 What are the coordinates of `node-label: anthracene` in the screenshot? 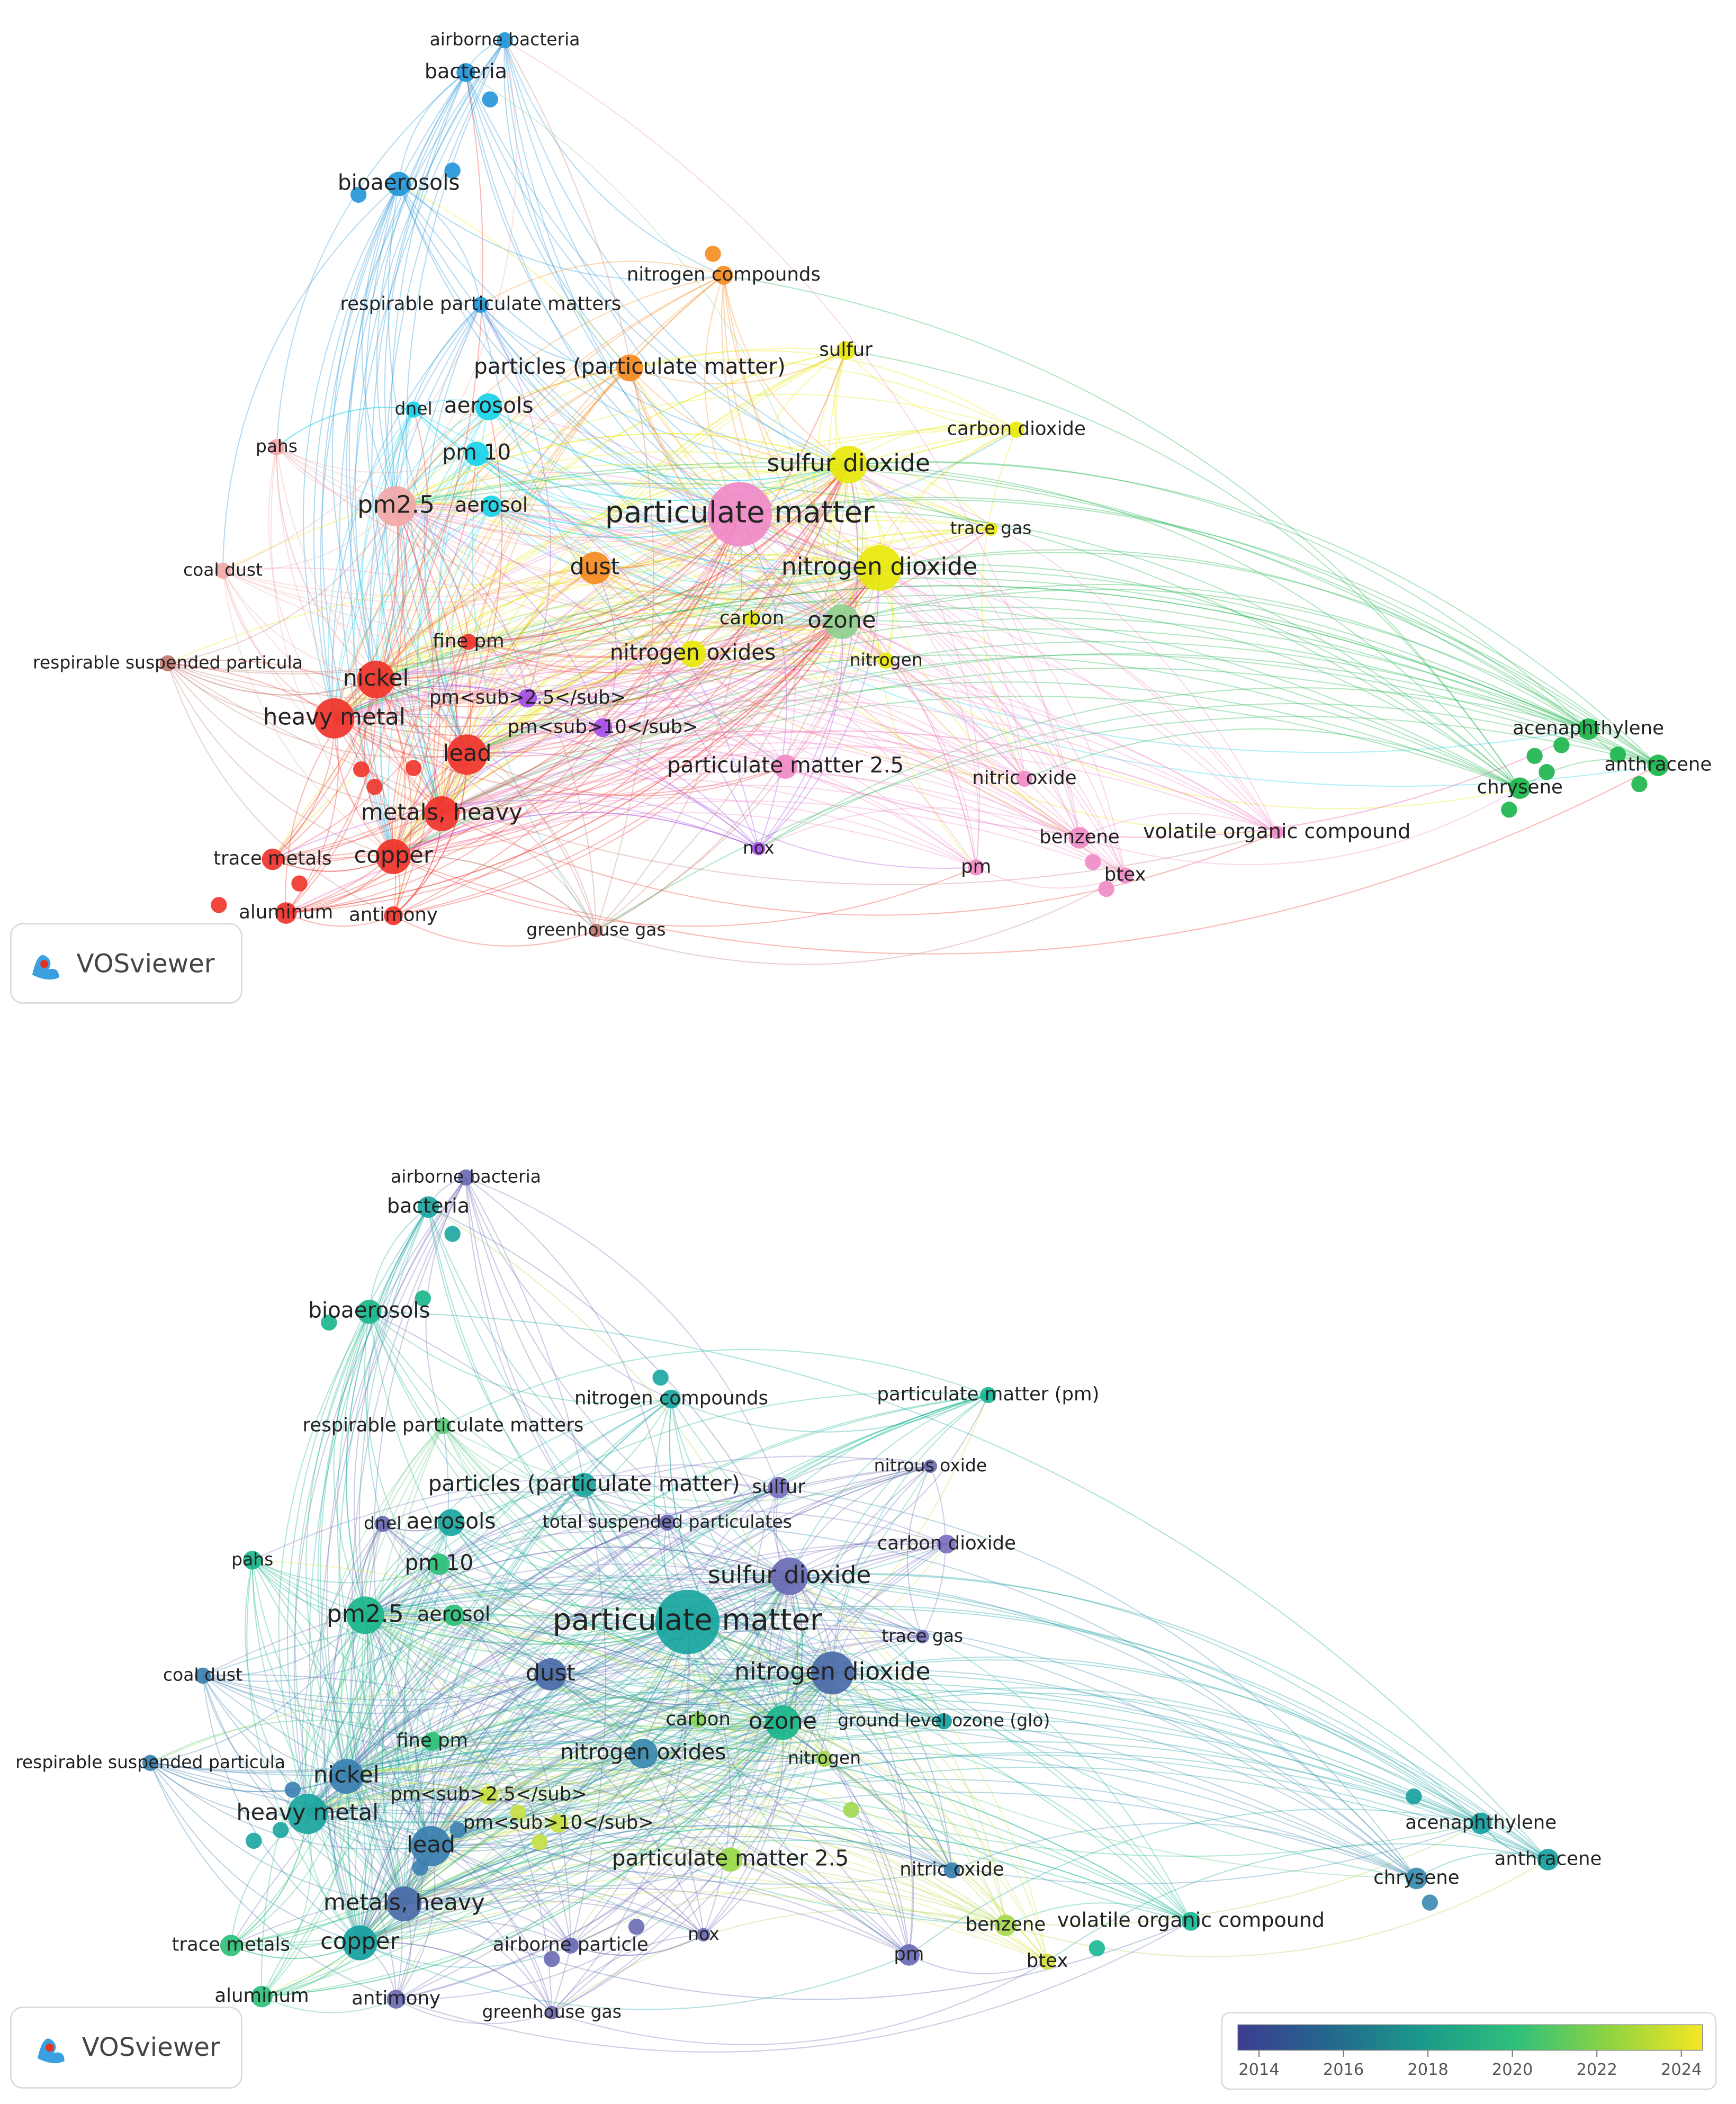 It's located at (1658, 765).